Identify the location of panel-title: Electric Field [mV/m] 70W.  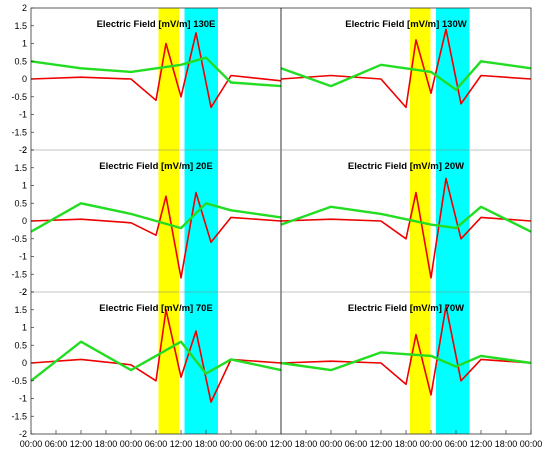
(406, 308).